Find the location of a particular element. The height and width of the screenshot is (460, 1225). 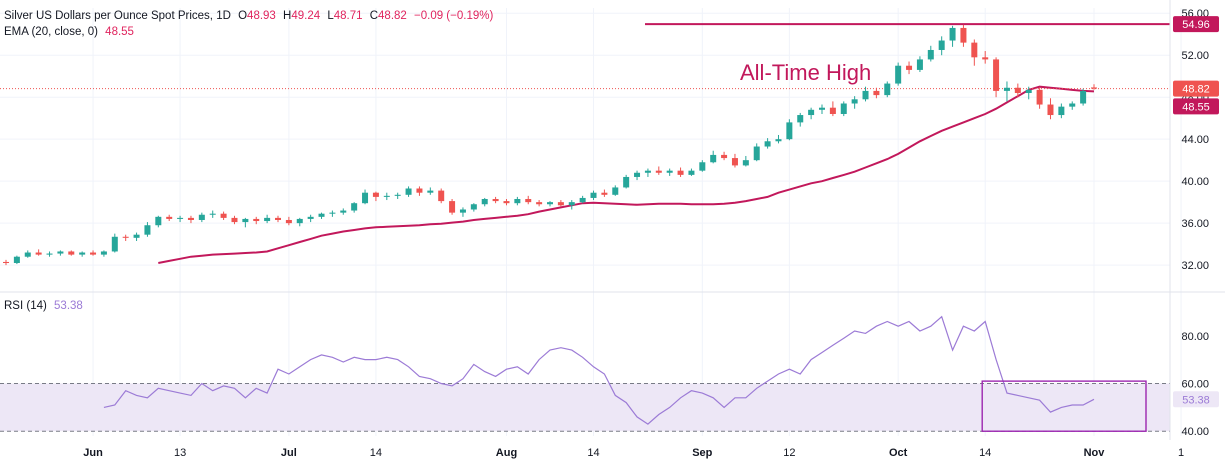

rsi-price-label: 53.38 is located at coordinates (1196, 400).